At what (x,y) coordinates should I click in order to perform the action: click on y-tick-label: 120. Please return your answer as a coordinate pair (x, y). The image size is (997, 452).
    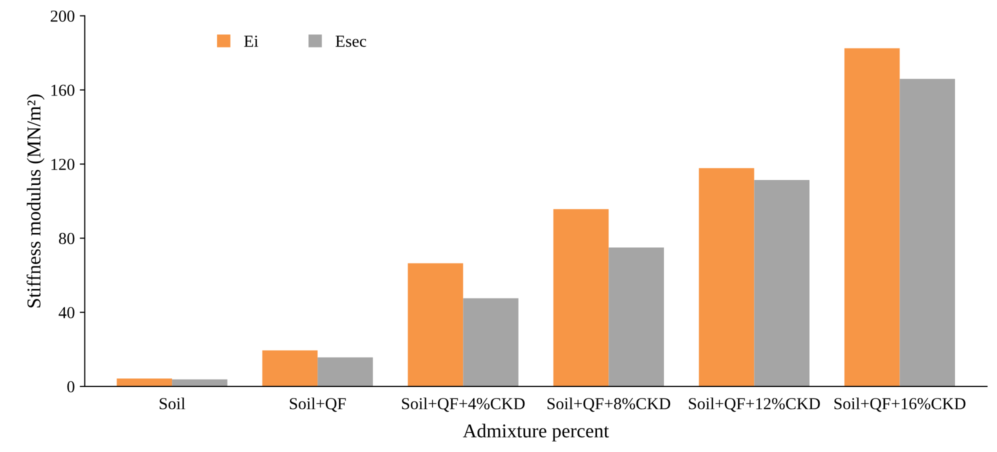
    Looking at the image, I should click on (62, 164).